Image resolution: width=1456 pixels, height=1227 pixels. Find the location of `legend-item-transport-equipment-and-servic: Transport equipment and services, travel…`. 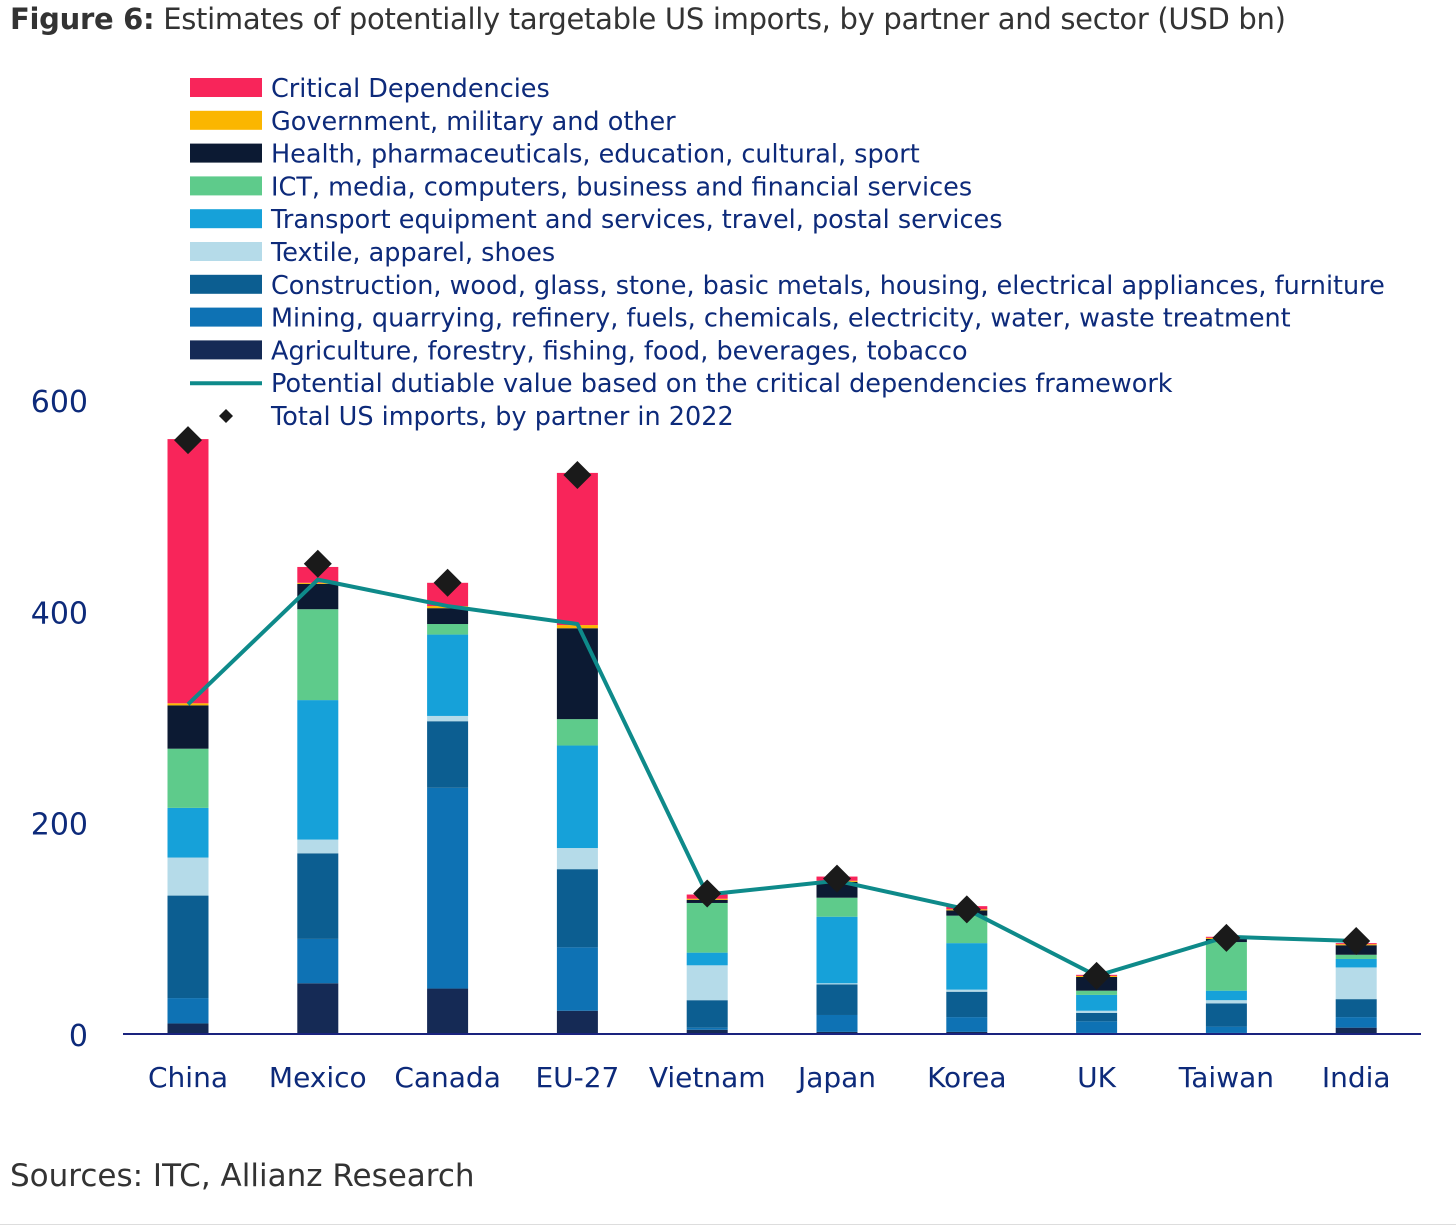

legend-item-transport-equipment-and-servic: Transport equipment and services, travel… is located at coordinates (596, 220).